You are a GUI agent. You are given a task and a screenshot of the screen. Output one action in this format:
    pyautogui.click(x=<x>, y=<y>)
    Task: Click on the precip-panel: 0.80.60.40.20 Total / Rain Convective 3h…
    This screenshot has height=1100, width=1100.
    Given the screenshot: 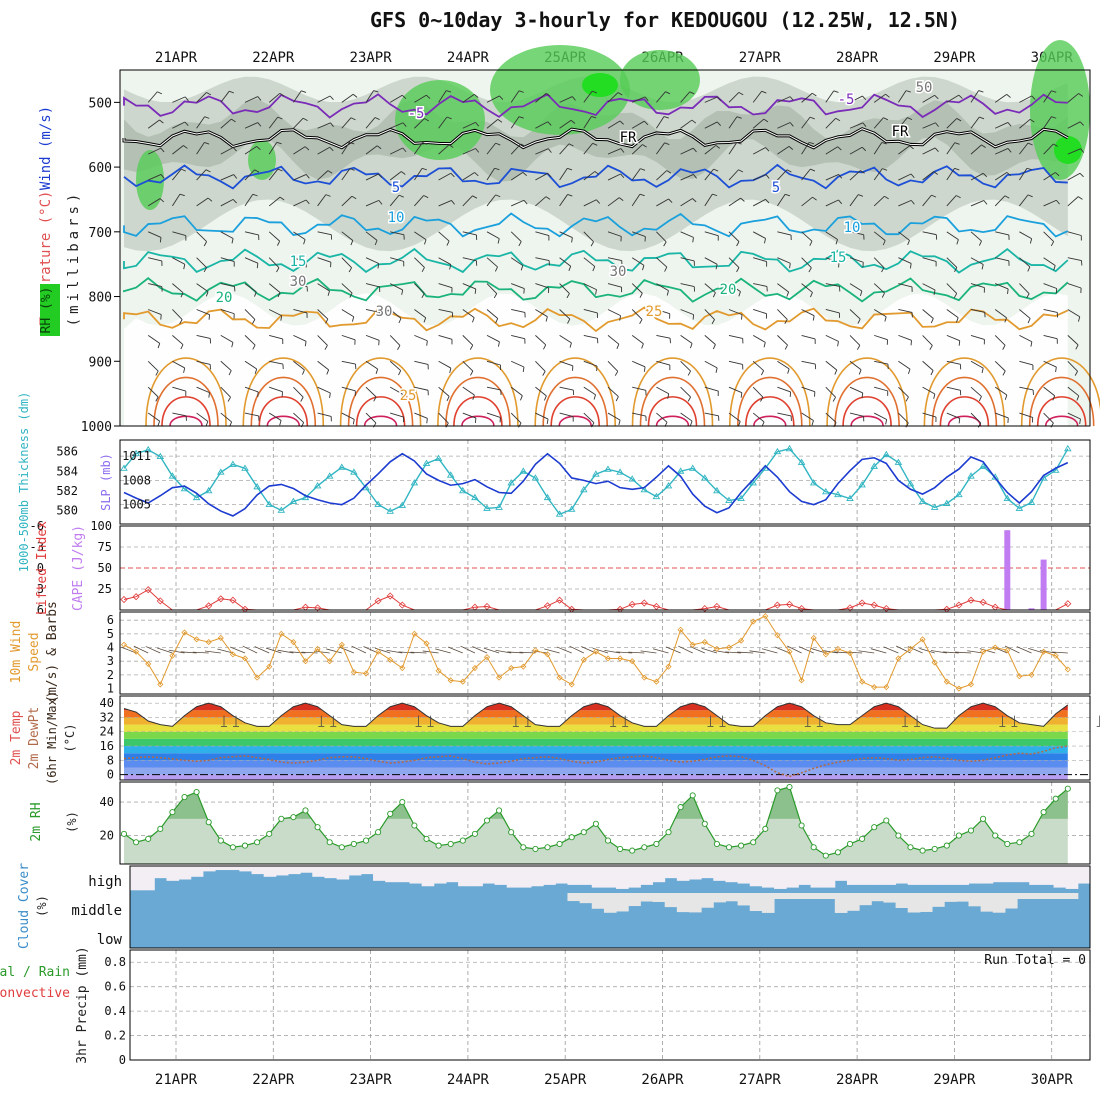 What is the action you would take?
    pyautogui.click(x=545, y=1006)
    